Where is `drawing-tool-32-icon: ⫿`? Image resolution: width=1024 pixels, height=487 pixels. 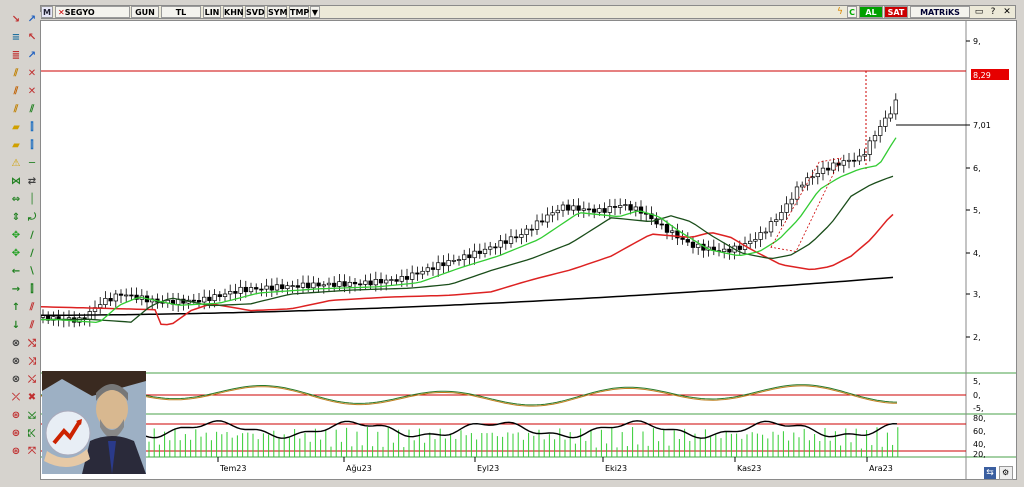 drawing-tool-32-icon: ⫿ is located at coordinates (32, 289).